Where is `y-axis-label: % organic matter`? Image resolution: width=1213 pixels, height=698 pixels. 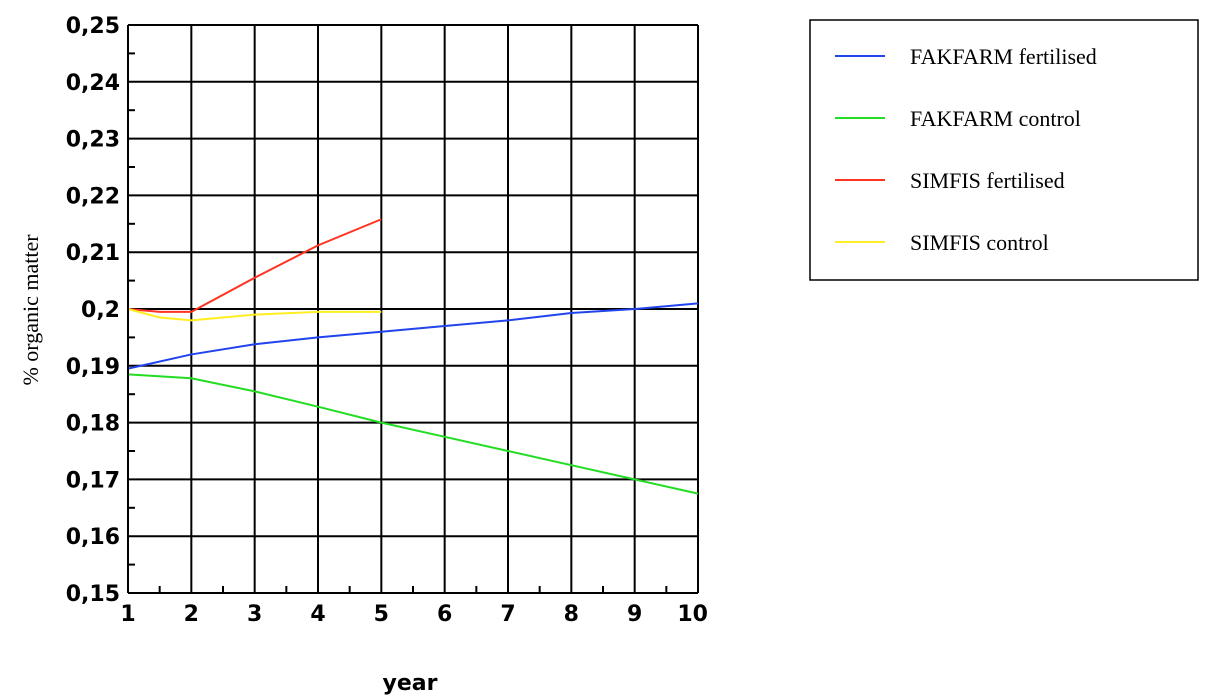
y-axis-label: % organic matter is located at coordinates (30, 310).